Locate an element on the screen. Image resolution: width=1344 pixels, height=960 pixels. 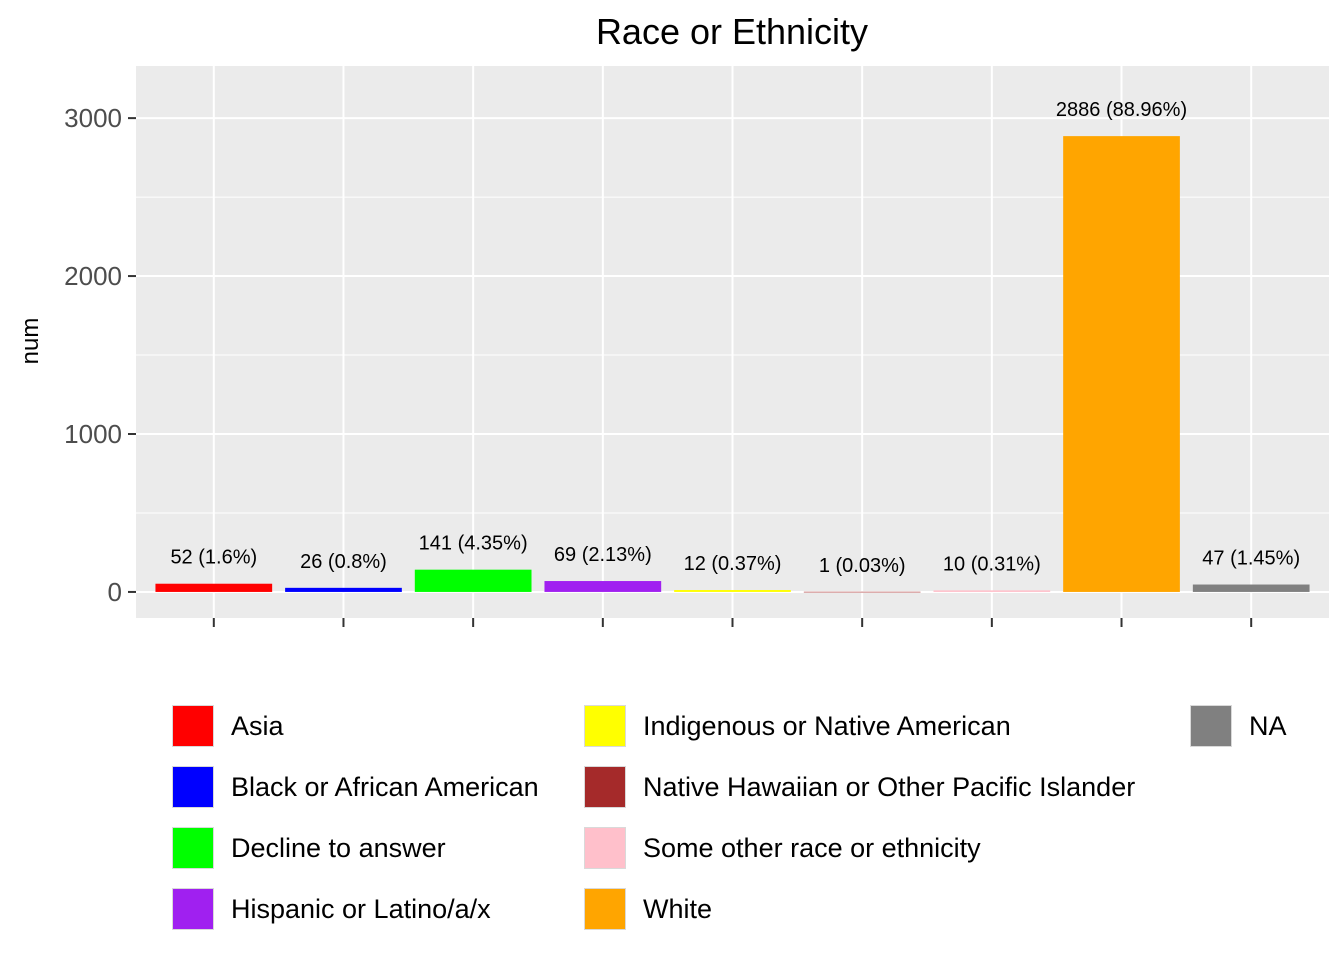
legend-label: Hispanic or Latino/a/x is located at coordinates (361, 908).